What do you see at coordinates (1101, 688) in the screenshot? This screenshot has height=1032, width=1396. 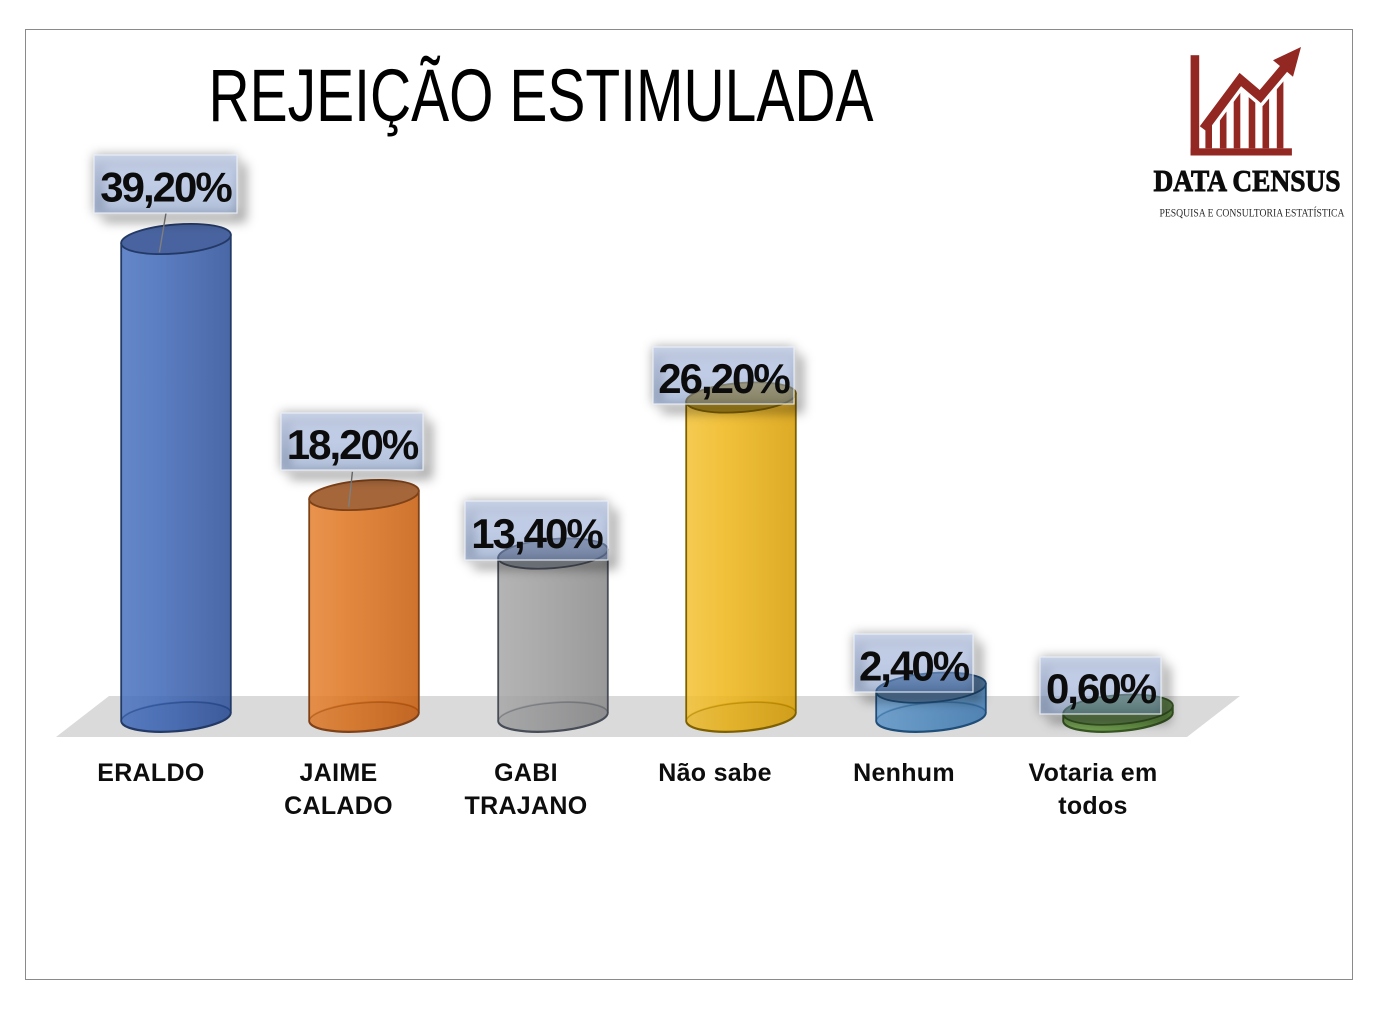 I see `svg-text: 0,60%` at bounding box center [1101, 688].